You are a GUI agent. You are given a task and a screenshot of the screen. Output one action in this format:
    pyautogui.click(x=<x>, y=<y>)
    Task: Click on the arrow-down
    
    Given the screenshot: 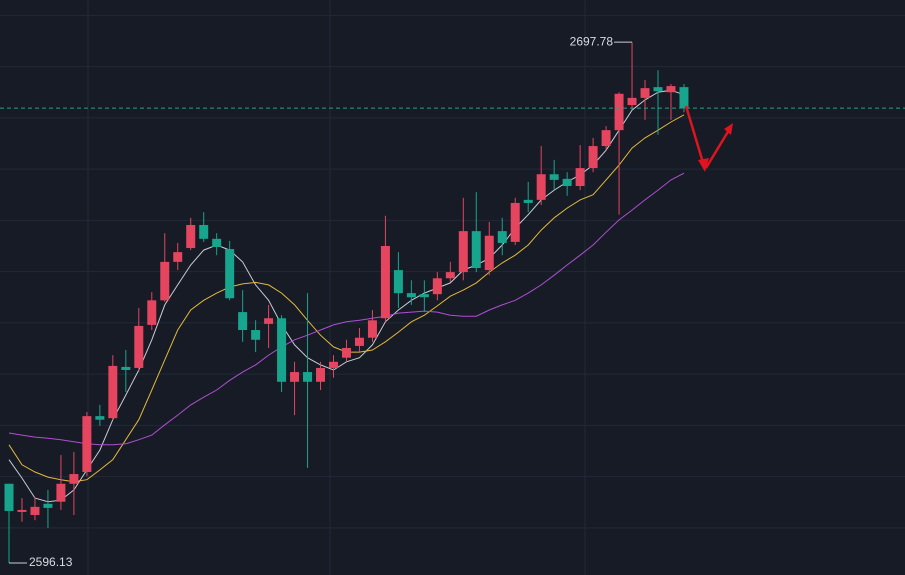 What is the action you would take?
    pyautogui.click(x=695, y=136)
    